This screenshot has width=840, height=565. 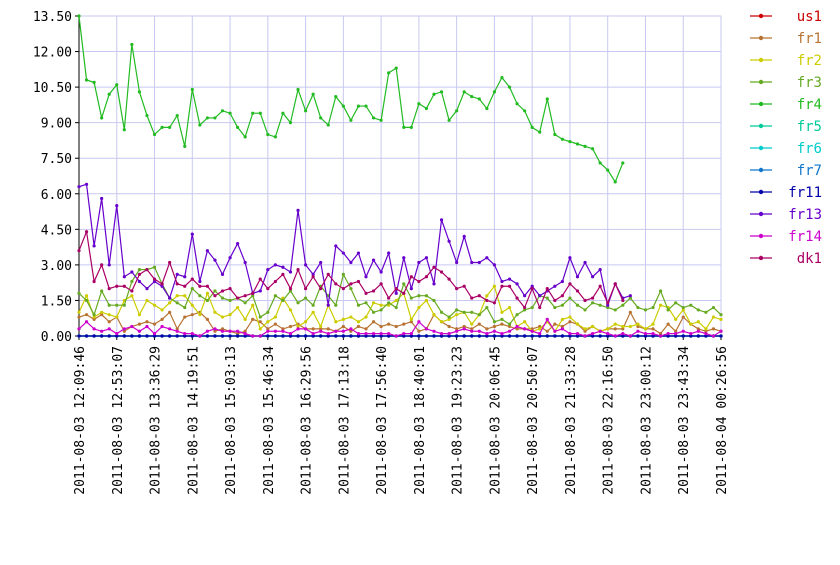 I want to click on x-tick-label: 2011-08-03 21:33:28, so click(x=571, y=420).